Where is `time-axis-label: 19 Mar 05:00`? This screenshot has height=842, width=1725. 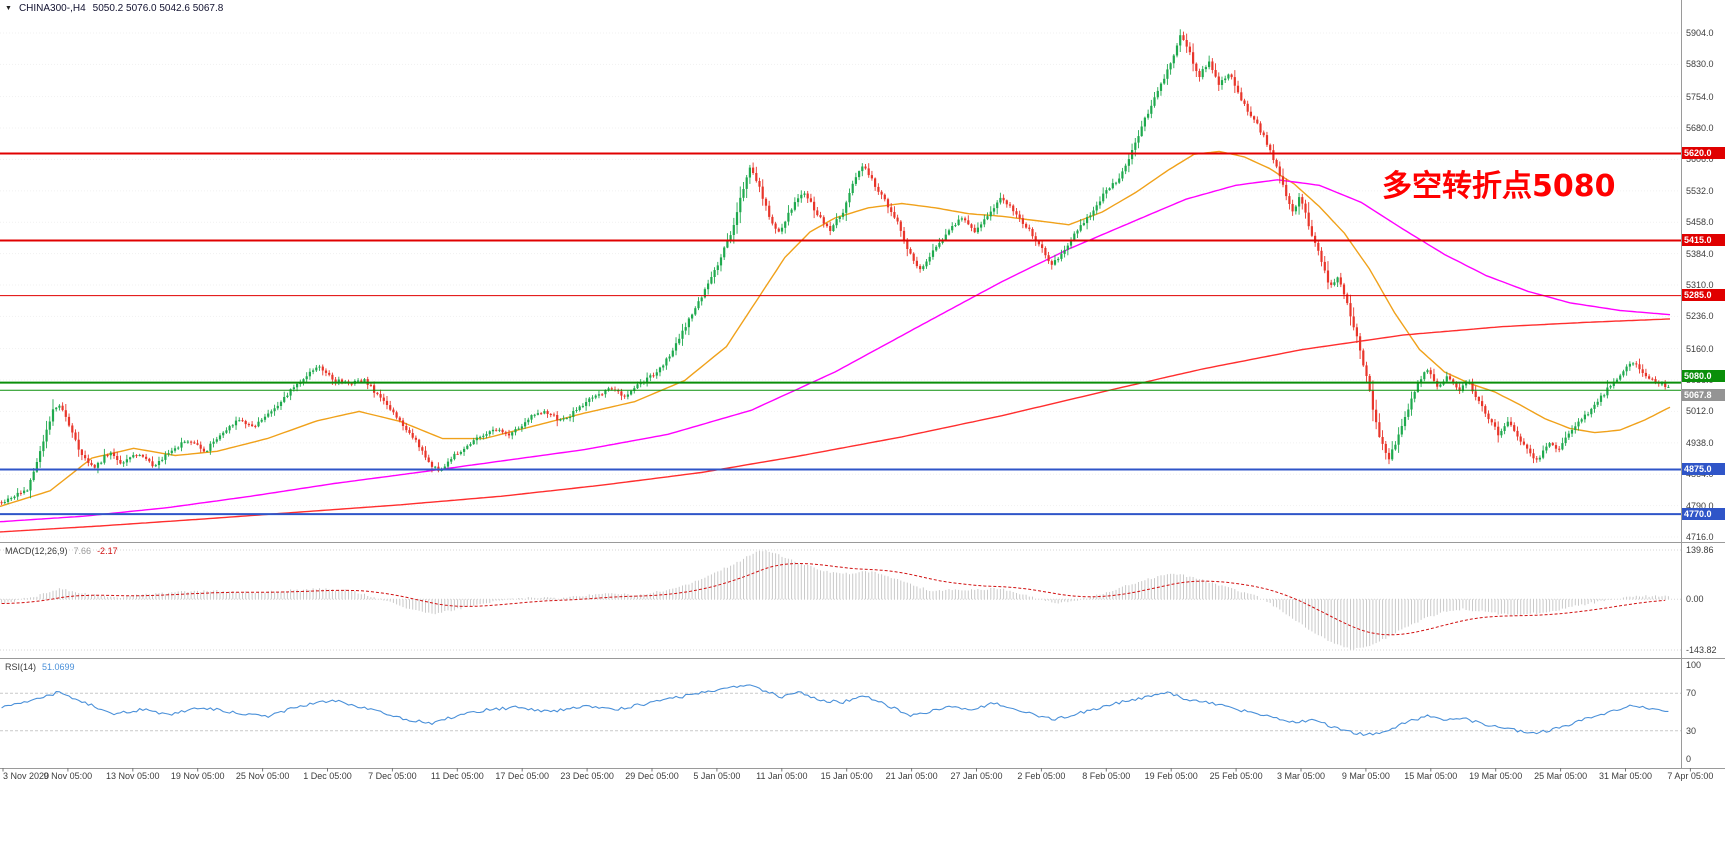 time-axis-label: 19 Mar 05:00 is located at coordinates (1496, 776).